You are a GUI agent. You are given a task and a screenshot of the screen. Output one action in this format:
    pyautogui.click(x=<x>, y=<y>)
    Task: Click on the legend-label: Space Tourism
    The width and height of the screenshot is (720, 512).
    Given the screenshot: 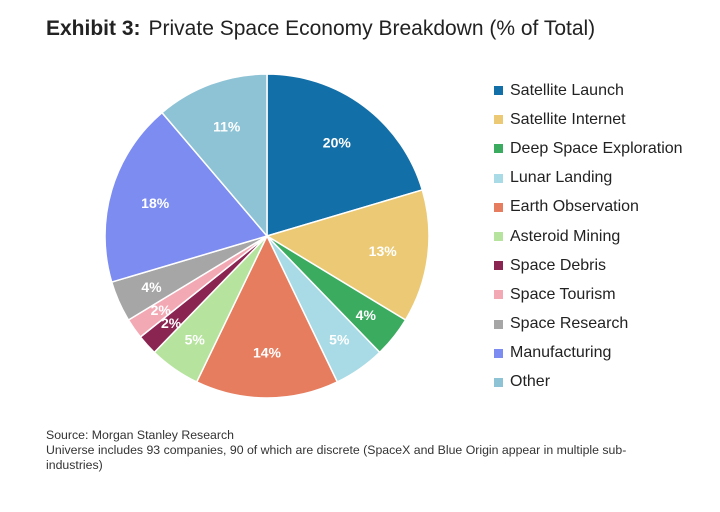 What is the action you would take?
    pyautogui.click(x=563, y=294)
    